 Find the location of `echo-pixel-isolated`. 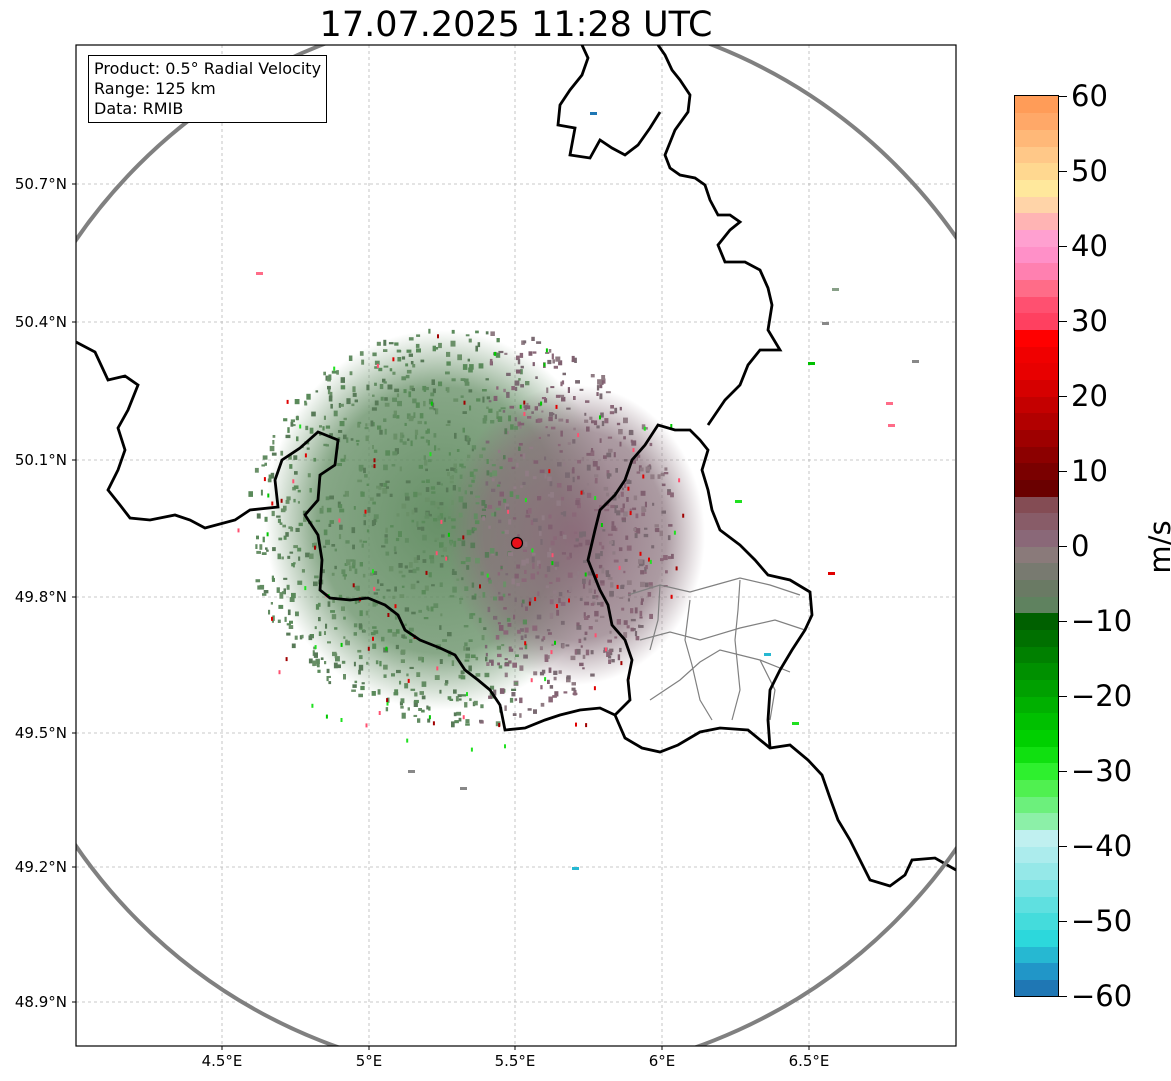

echo-pixel-isolated is located at coordinates (411, 771).